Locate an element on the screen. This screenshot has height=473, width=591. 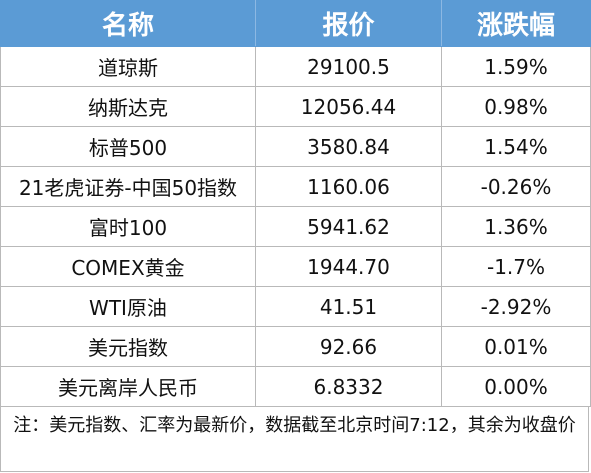
cell-name: COMEX黄金 is located at coordinates (128, 266).